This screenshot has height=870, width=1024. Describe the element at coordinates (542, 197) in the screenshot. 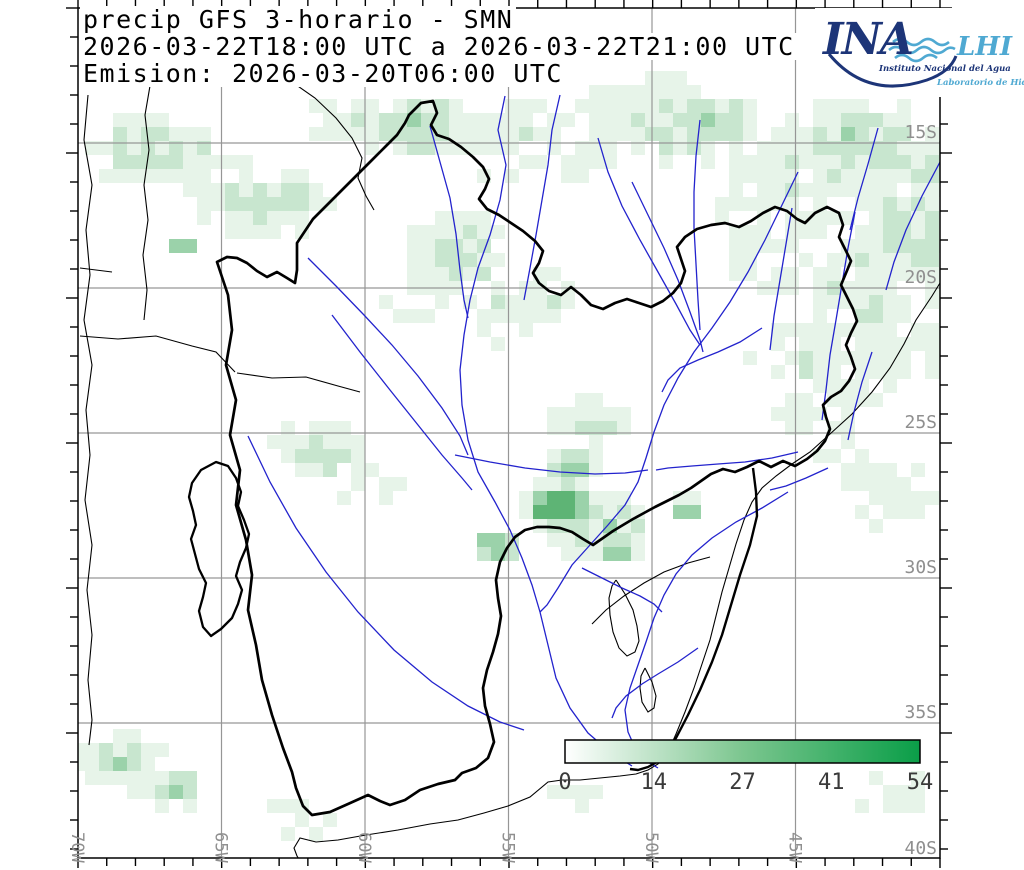

I see `river-north-trib` at that location.